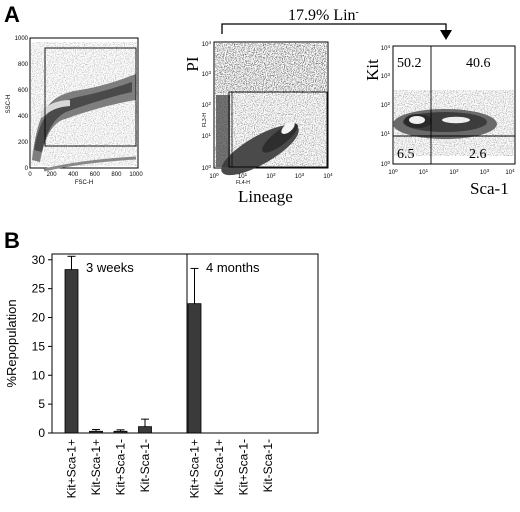 The width and height of the screenshot is (520, 512). I want to click on plot3-ylabel: Kit, so click(372, 70).